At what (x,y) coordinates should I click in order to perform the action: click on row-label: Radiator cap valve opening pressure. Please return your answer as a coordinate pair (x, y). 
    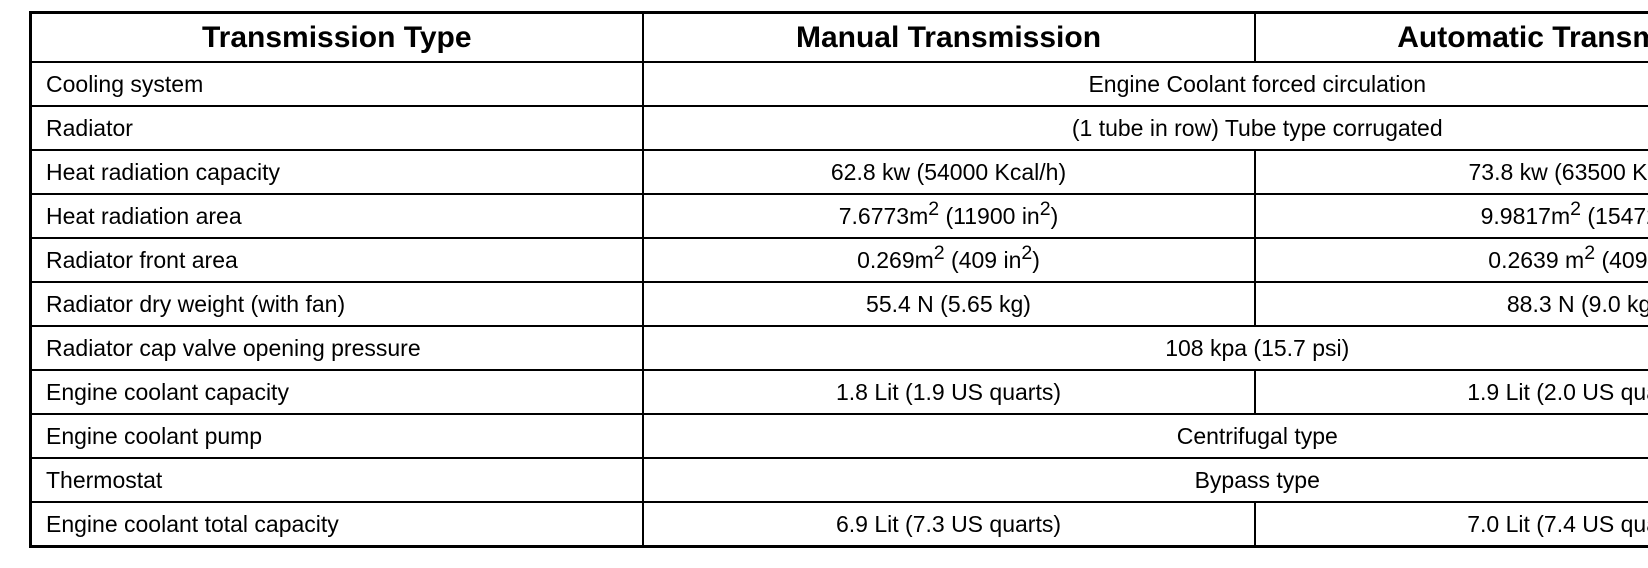
    Looking at the image, I should click on (336, 348).